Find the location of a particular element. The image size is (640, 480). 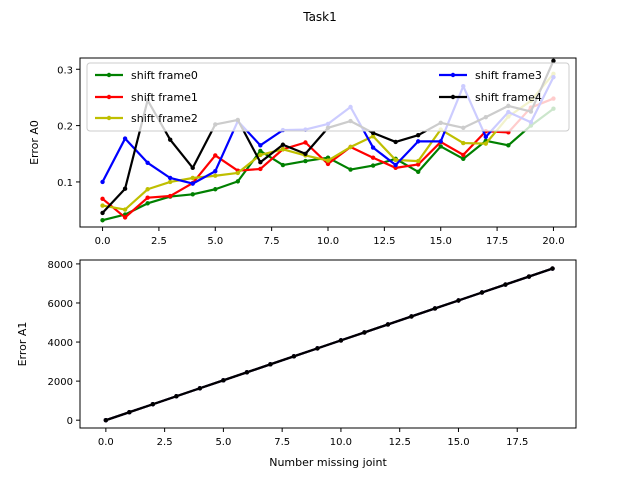

x-tick-label: 20.0 is located at coordinates (553, 241).